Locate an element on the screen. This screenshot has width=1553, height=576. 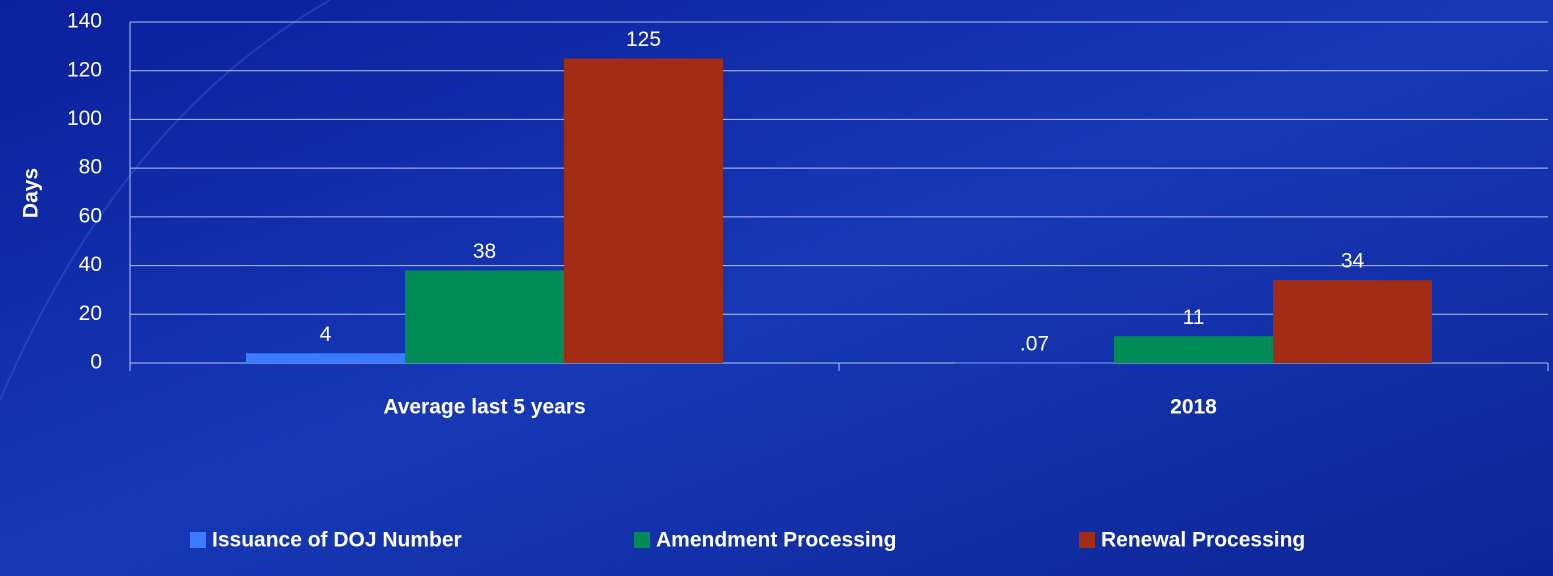
y-tick-label: 0 is located at coordinates (96, 362).